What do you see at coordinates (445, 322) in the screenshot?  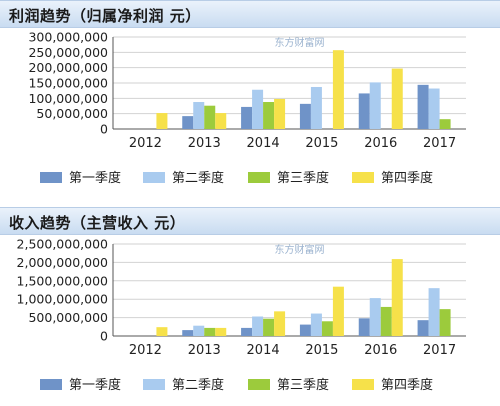 I see `revenue-bar-2017-q3` at bounding box center [445, 322].